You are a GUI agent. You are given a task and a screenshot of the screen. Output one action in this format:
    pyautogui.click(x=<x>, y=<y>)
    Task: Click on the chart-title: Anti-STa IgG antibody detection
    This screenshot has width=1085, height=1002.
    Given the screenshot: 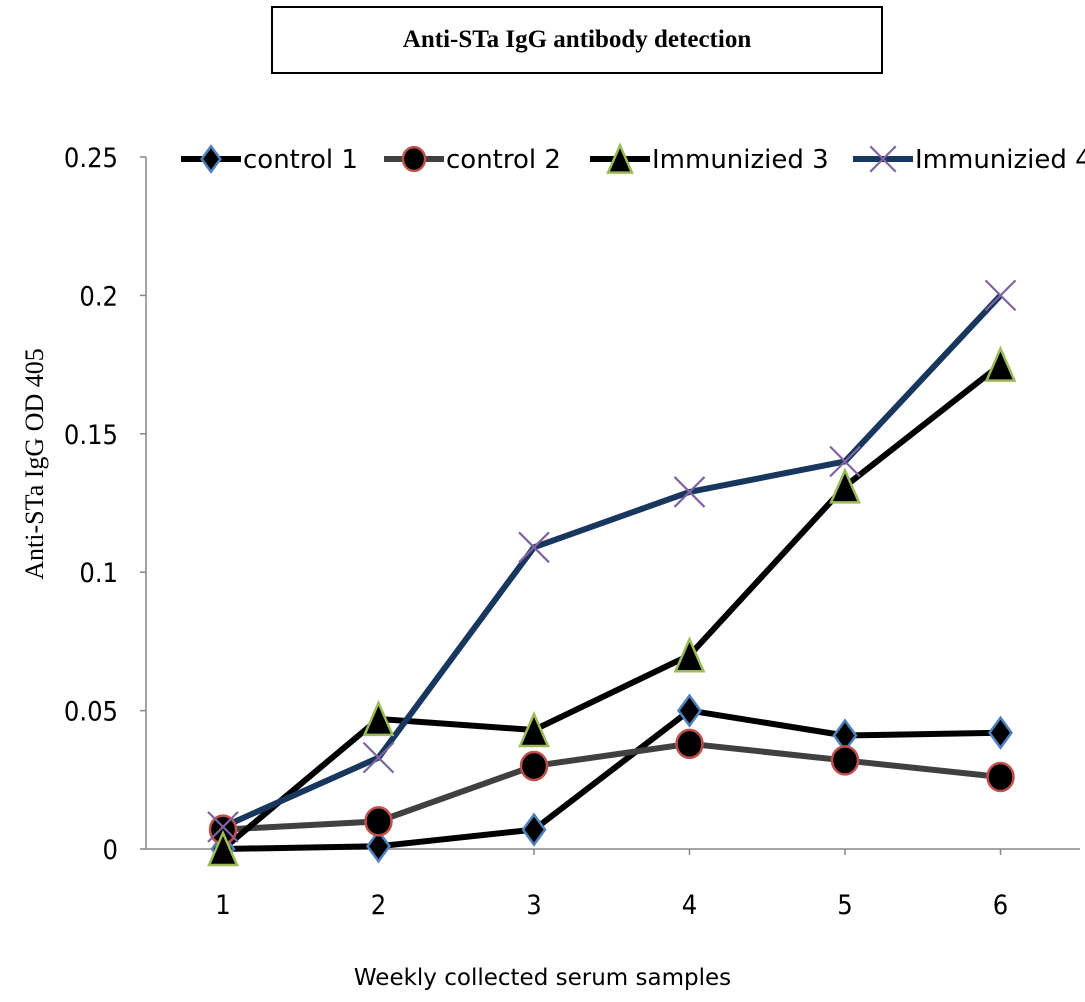 What is the action you would take?
    pyautogui.click(x=577, y=39)
    